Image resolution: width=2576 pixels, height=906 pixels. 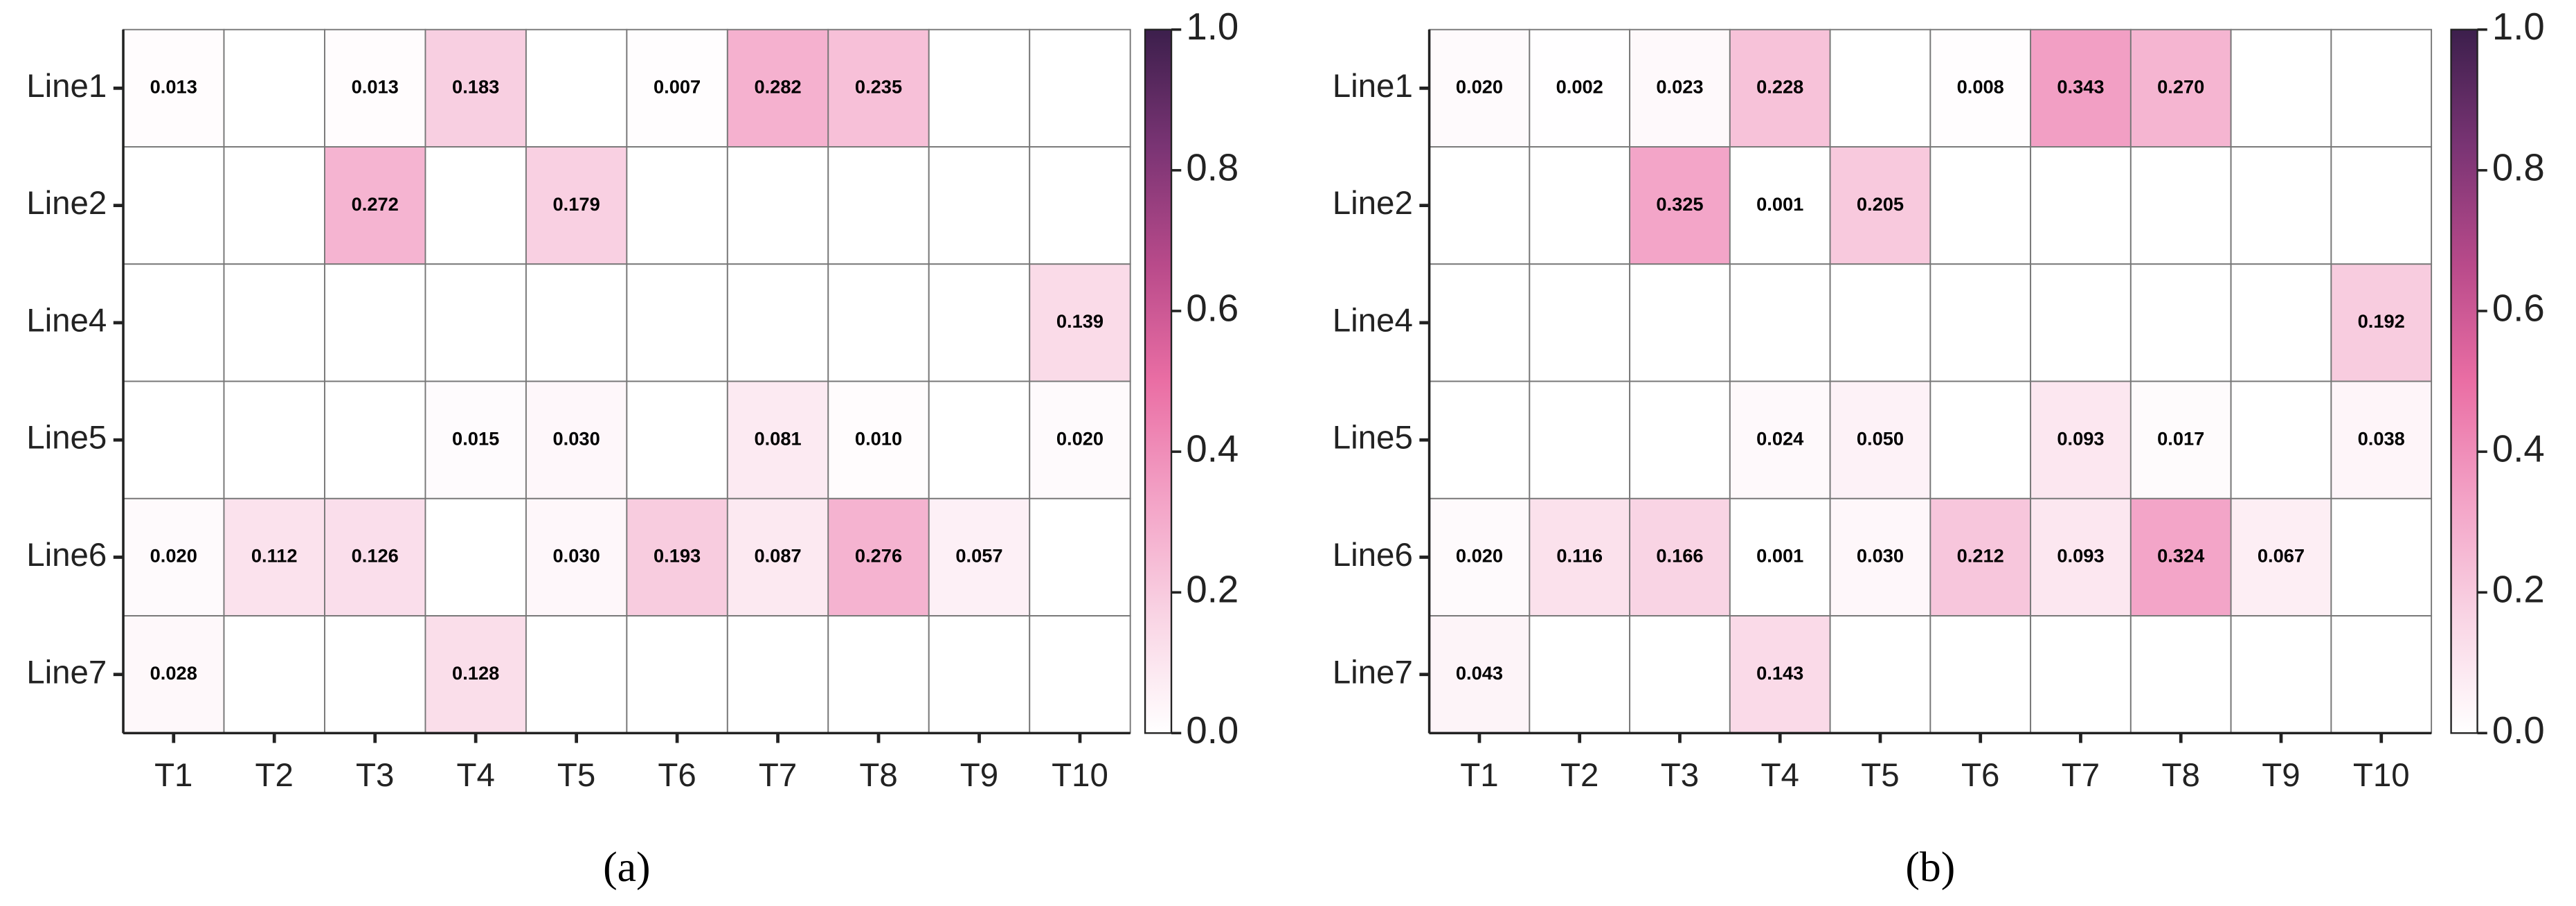 I want to click on panel-label: (a), so click(x=626, y=867).